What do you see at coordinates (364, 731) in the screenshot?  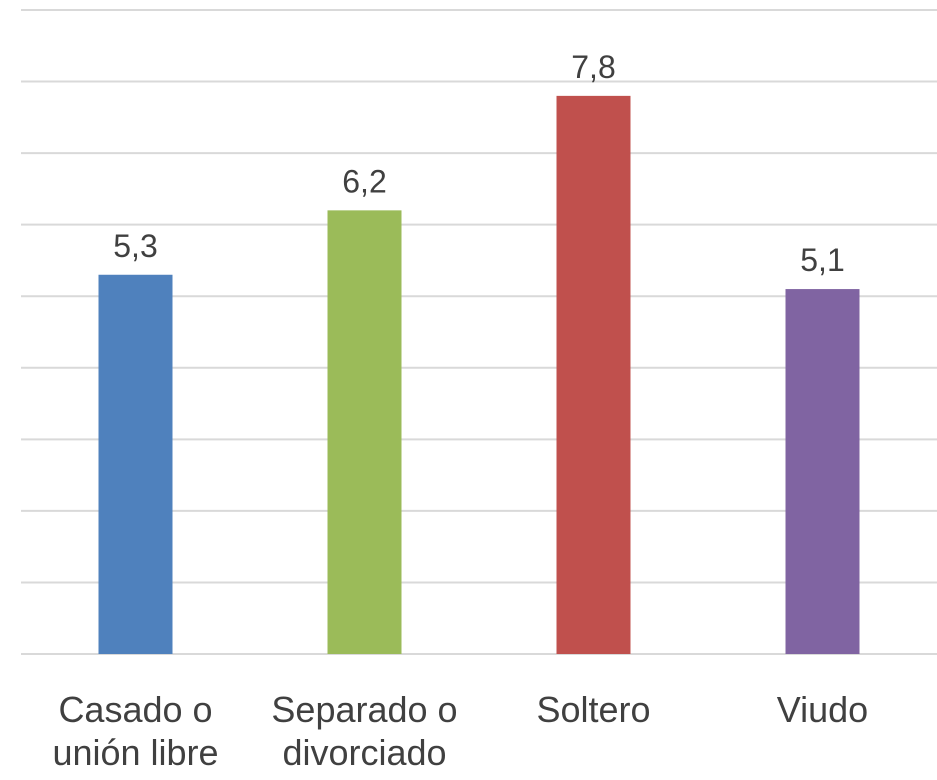 I see `x-tick-label: Separado o divorciado` at bounding box center [364, 731].